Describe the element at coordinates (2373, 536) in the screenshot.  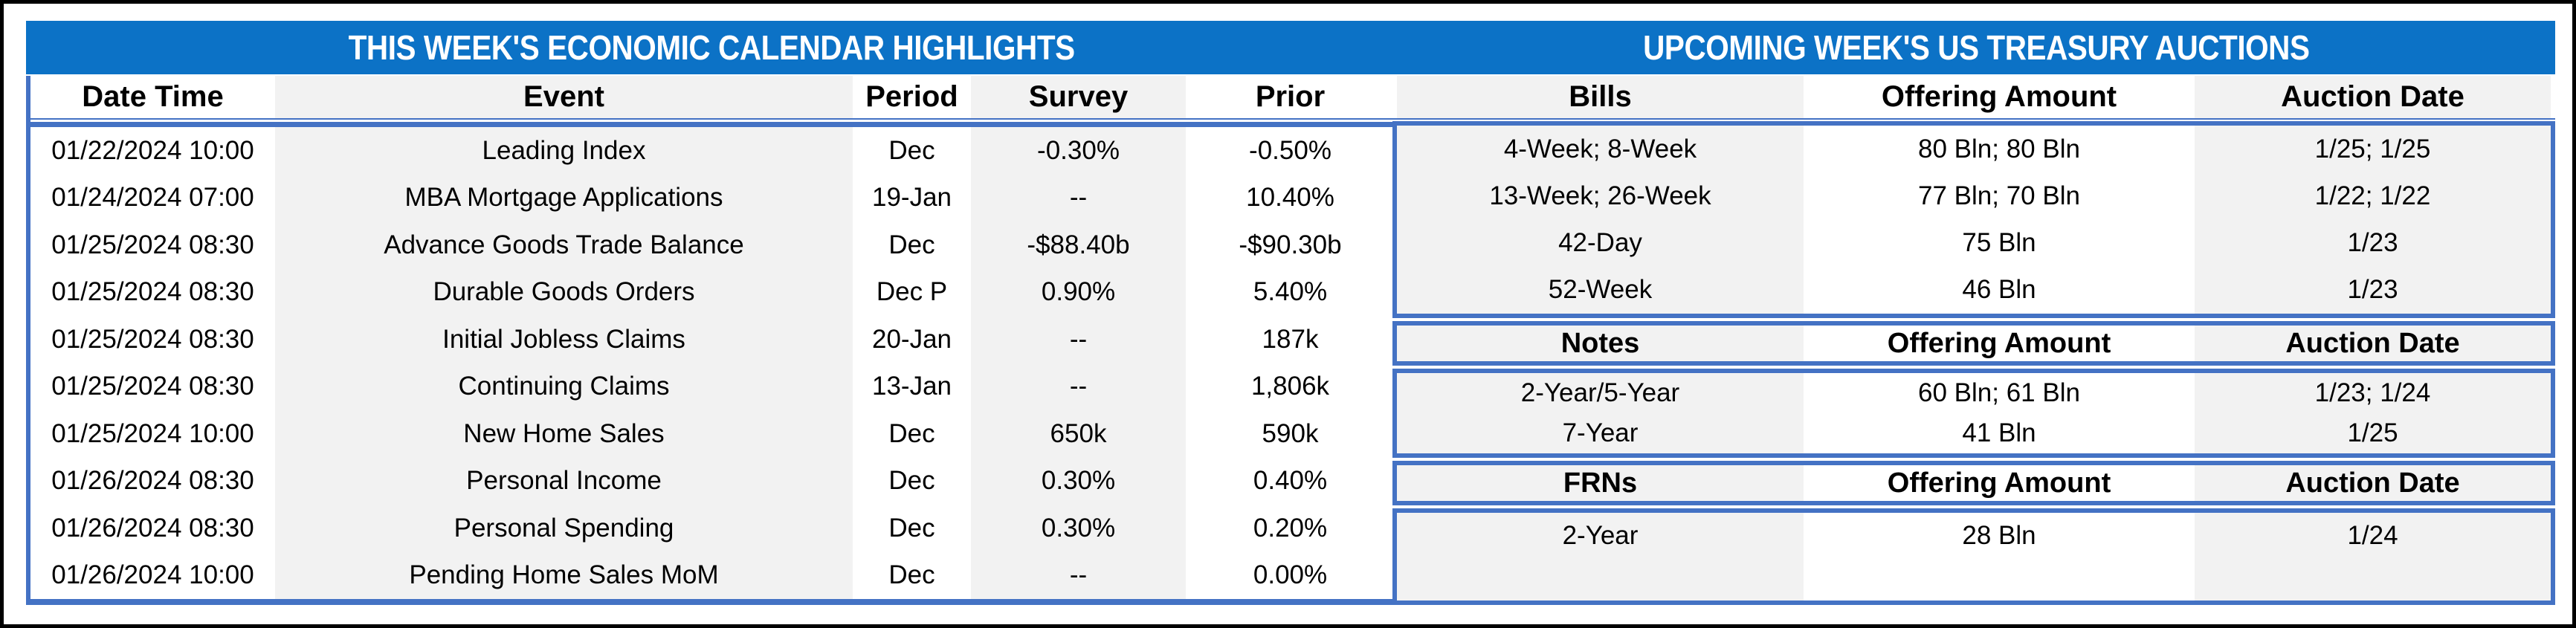
I see `cell-auction-date: 1/24` at that location.